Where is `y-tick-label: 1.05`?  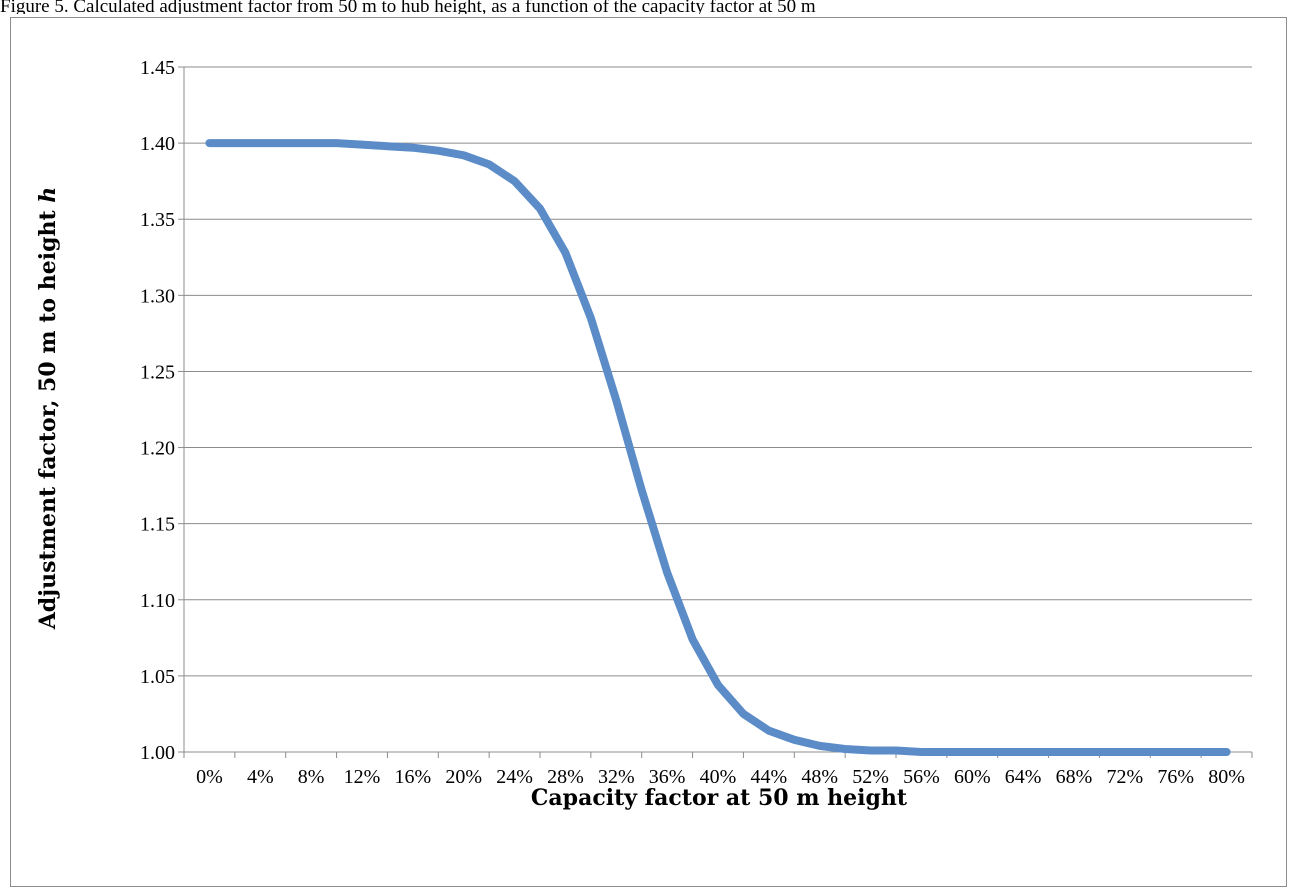
y-tick-label: 1.05 is located at coordinates (157, 677).